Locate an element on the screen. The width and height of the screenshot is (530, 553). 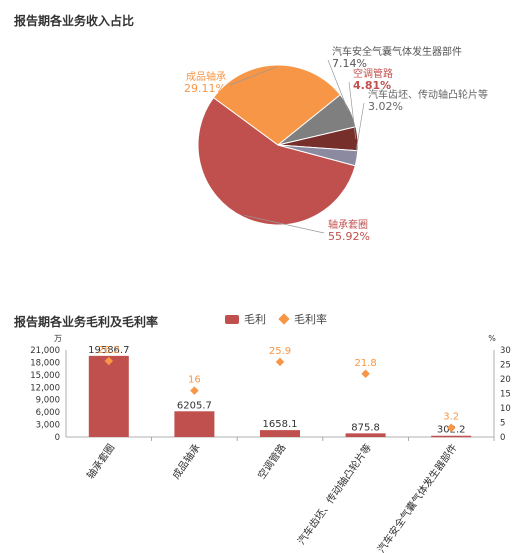
pie-slice-value-label: 3.02% is located at coordinates (385, 106).